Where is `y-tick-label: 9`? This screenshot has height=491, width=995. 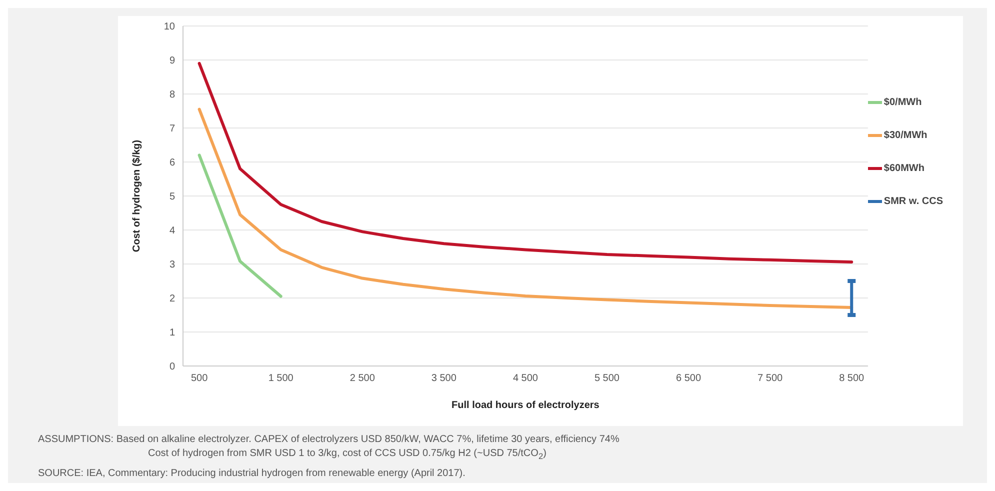
y-tick-label: 9 is located at coordinates (172, 61).